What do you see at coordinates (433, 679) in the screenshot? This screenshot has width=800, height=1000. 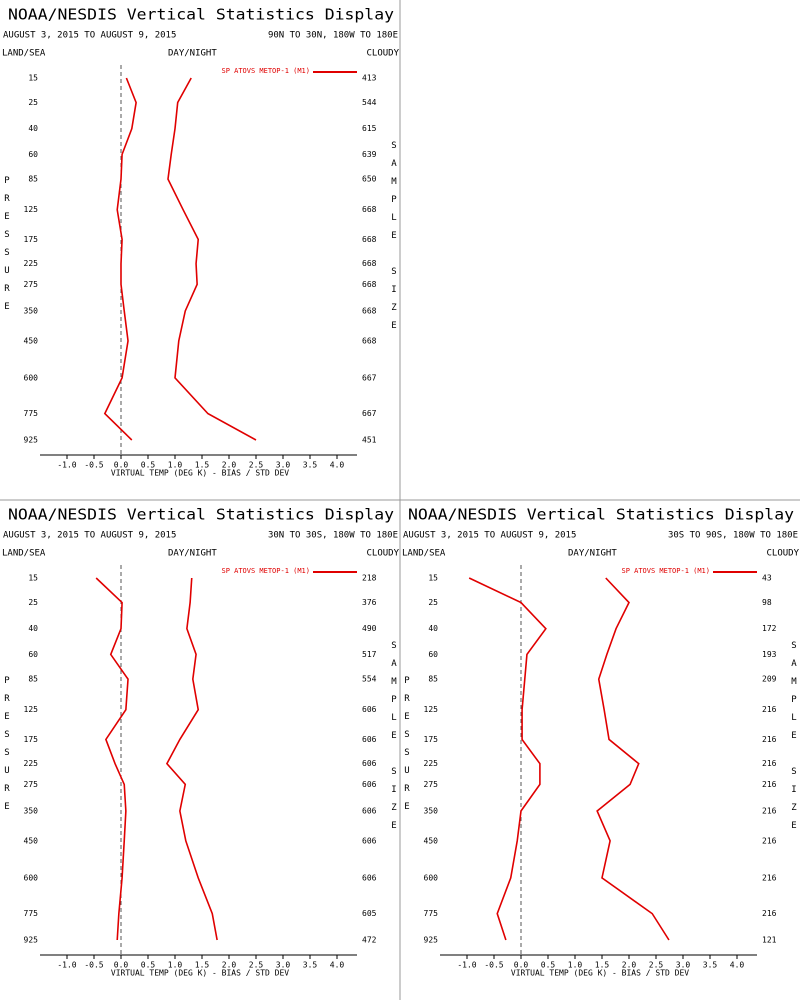 I see `y-tick-label: 85` at bounding box center [433, 679].